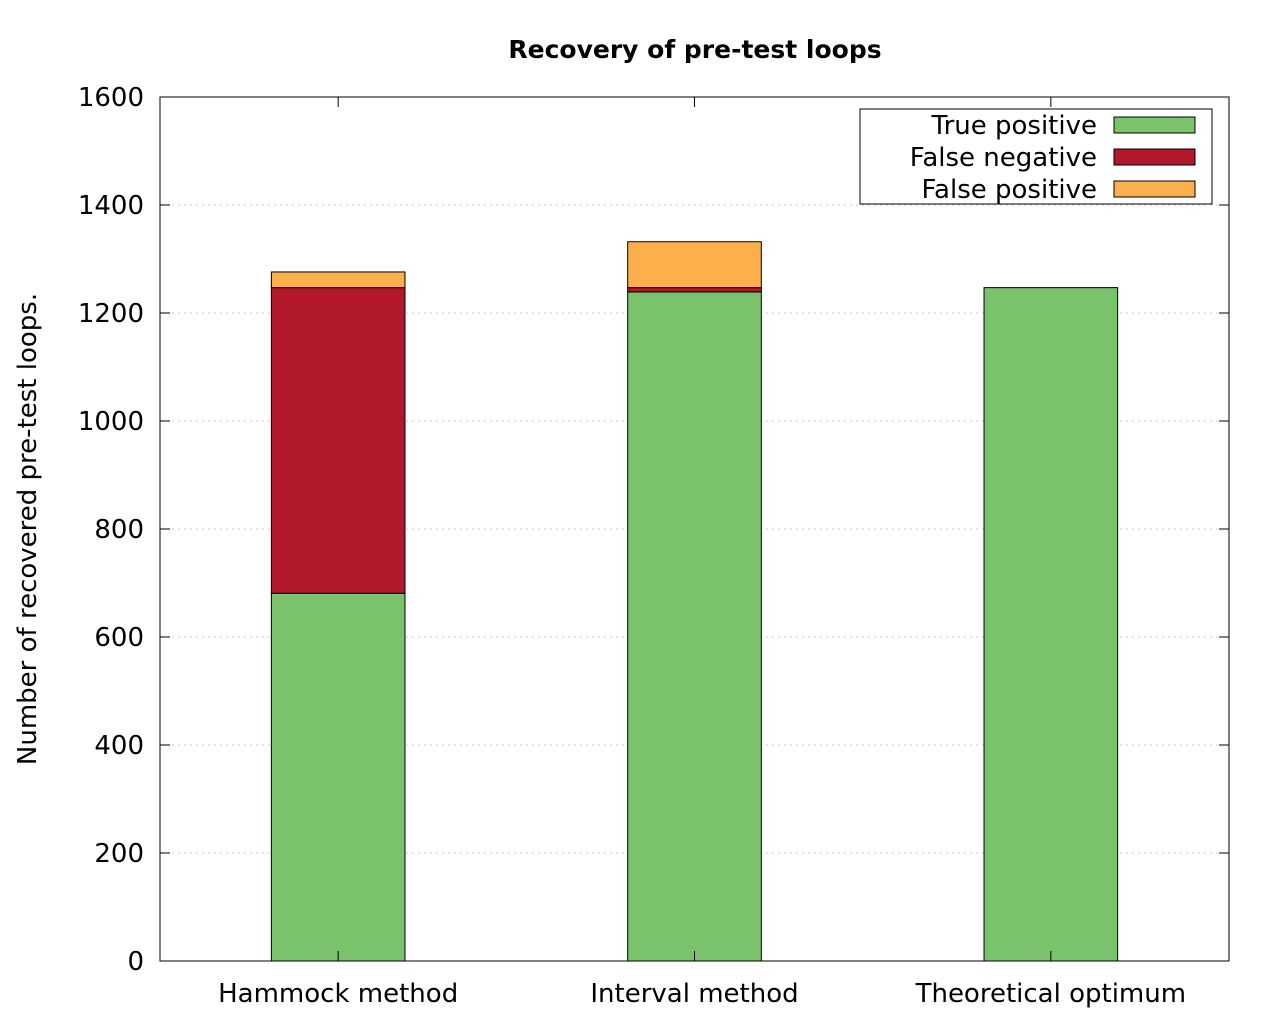  Describe the element at coordinates (111, 422) in the screenshot. I see `y-tick-label: 1000` at that location.